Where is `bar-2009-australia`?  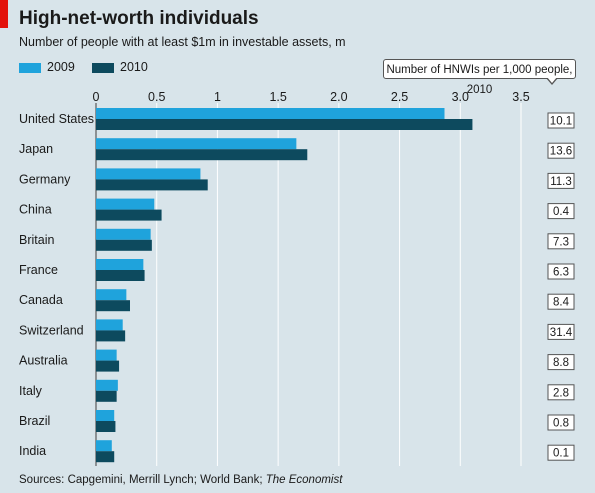
bar-2009-australia is located at coordinates (106, 355).